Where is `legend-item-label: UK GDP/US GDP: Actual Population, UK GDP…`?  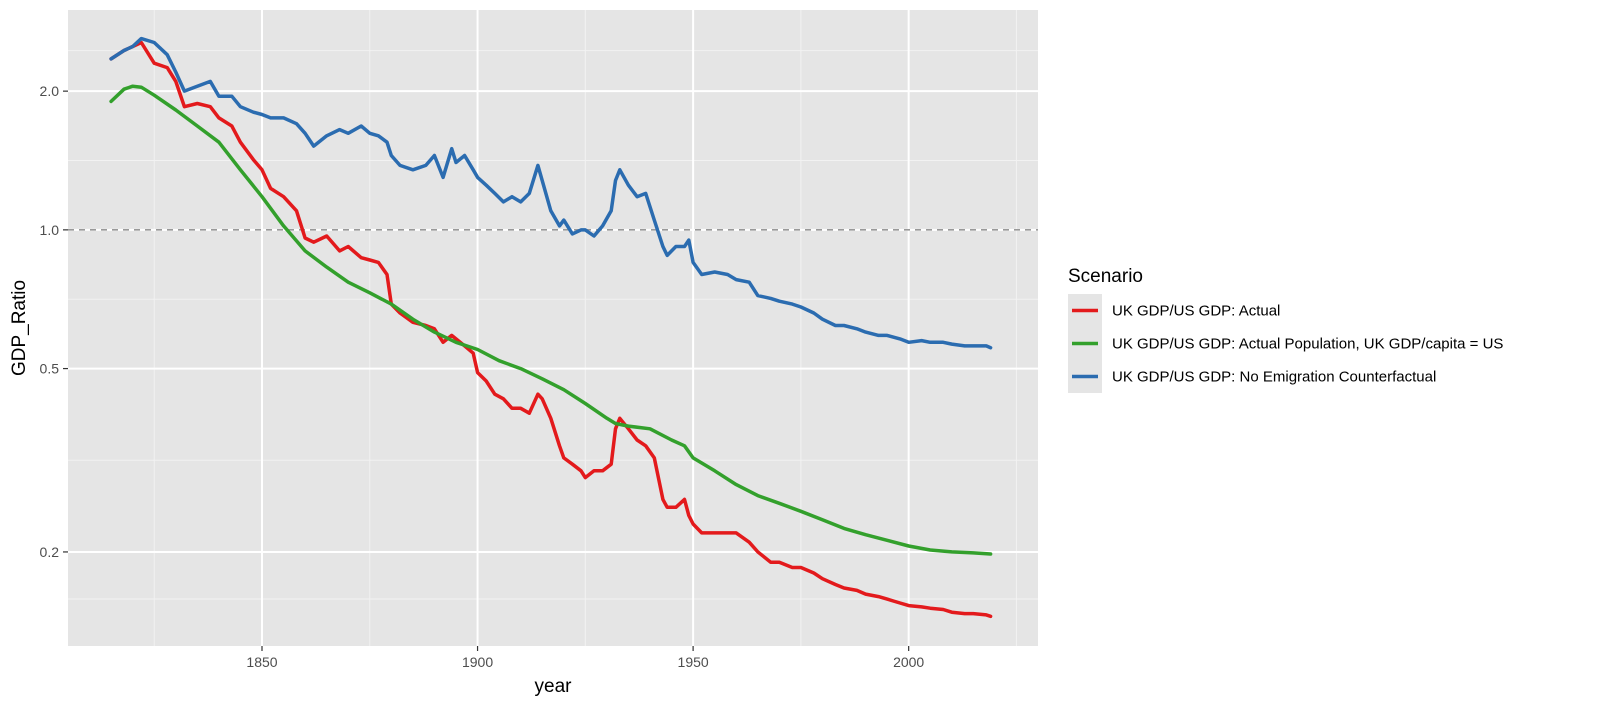 legend-item-label: UK GDP/US GDP: Actual Population, UK GDP… is located at coordinates (1307, 344).